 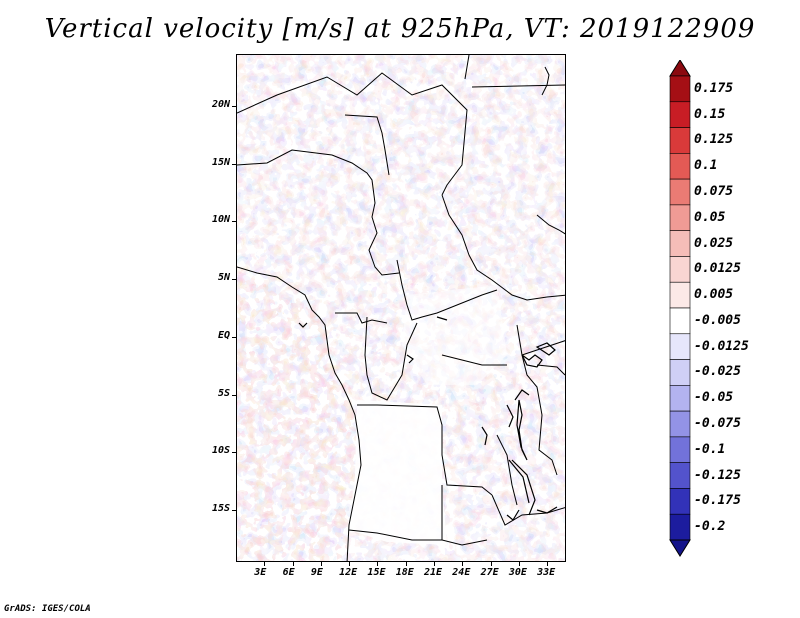 I want to click on colorbar-label: 0.175, so click(x=714, y=88).